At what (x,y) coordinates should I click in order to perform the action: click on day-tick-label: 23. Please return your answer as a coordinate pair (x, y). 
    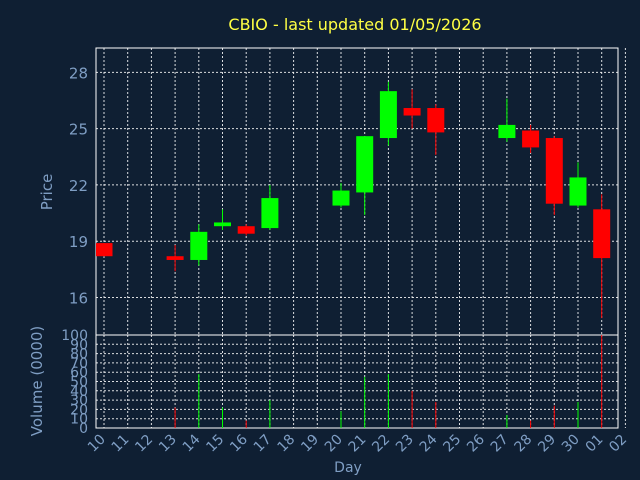
    Looking at the image, I should click on (405, 444).